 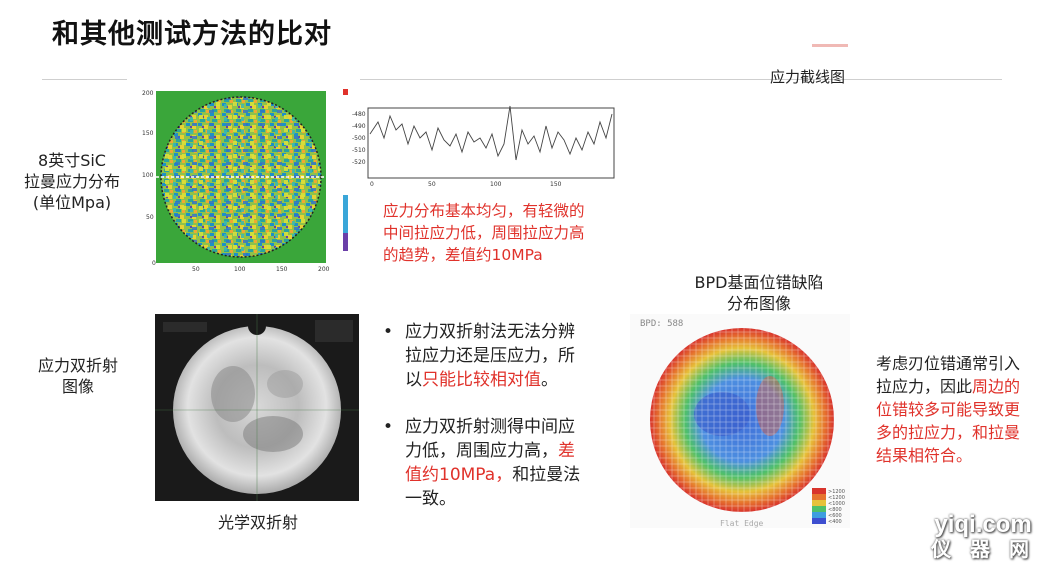 I want to click on svg-text: <600, so click(x=835, y=516).